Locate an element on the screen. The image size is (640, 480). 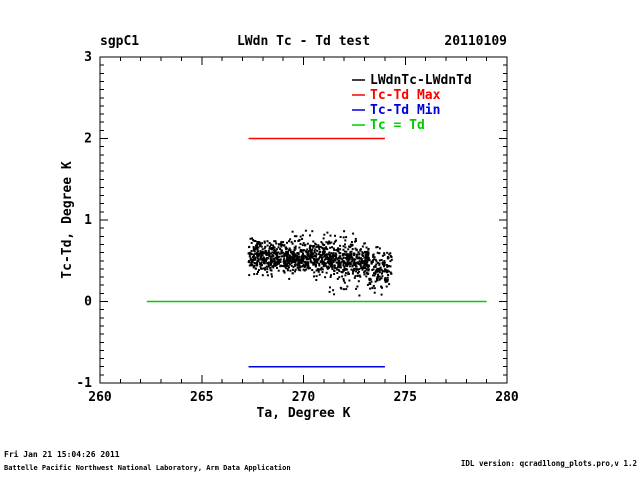
y-tick-label: -1 is located at coordinates (84, 383).